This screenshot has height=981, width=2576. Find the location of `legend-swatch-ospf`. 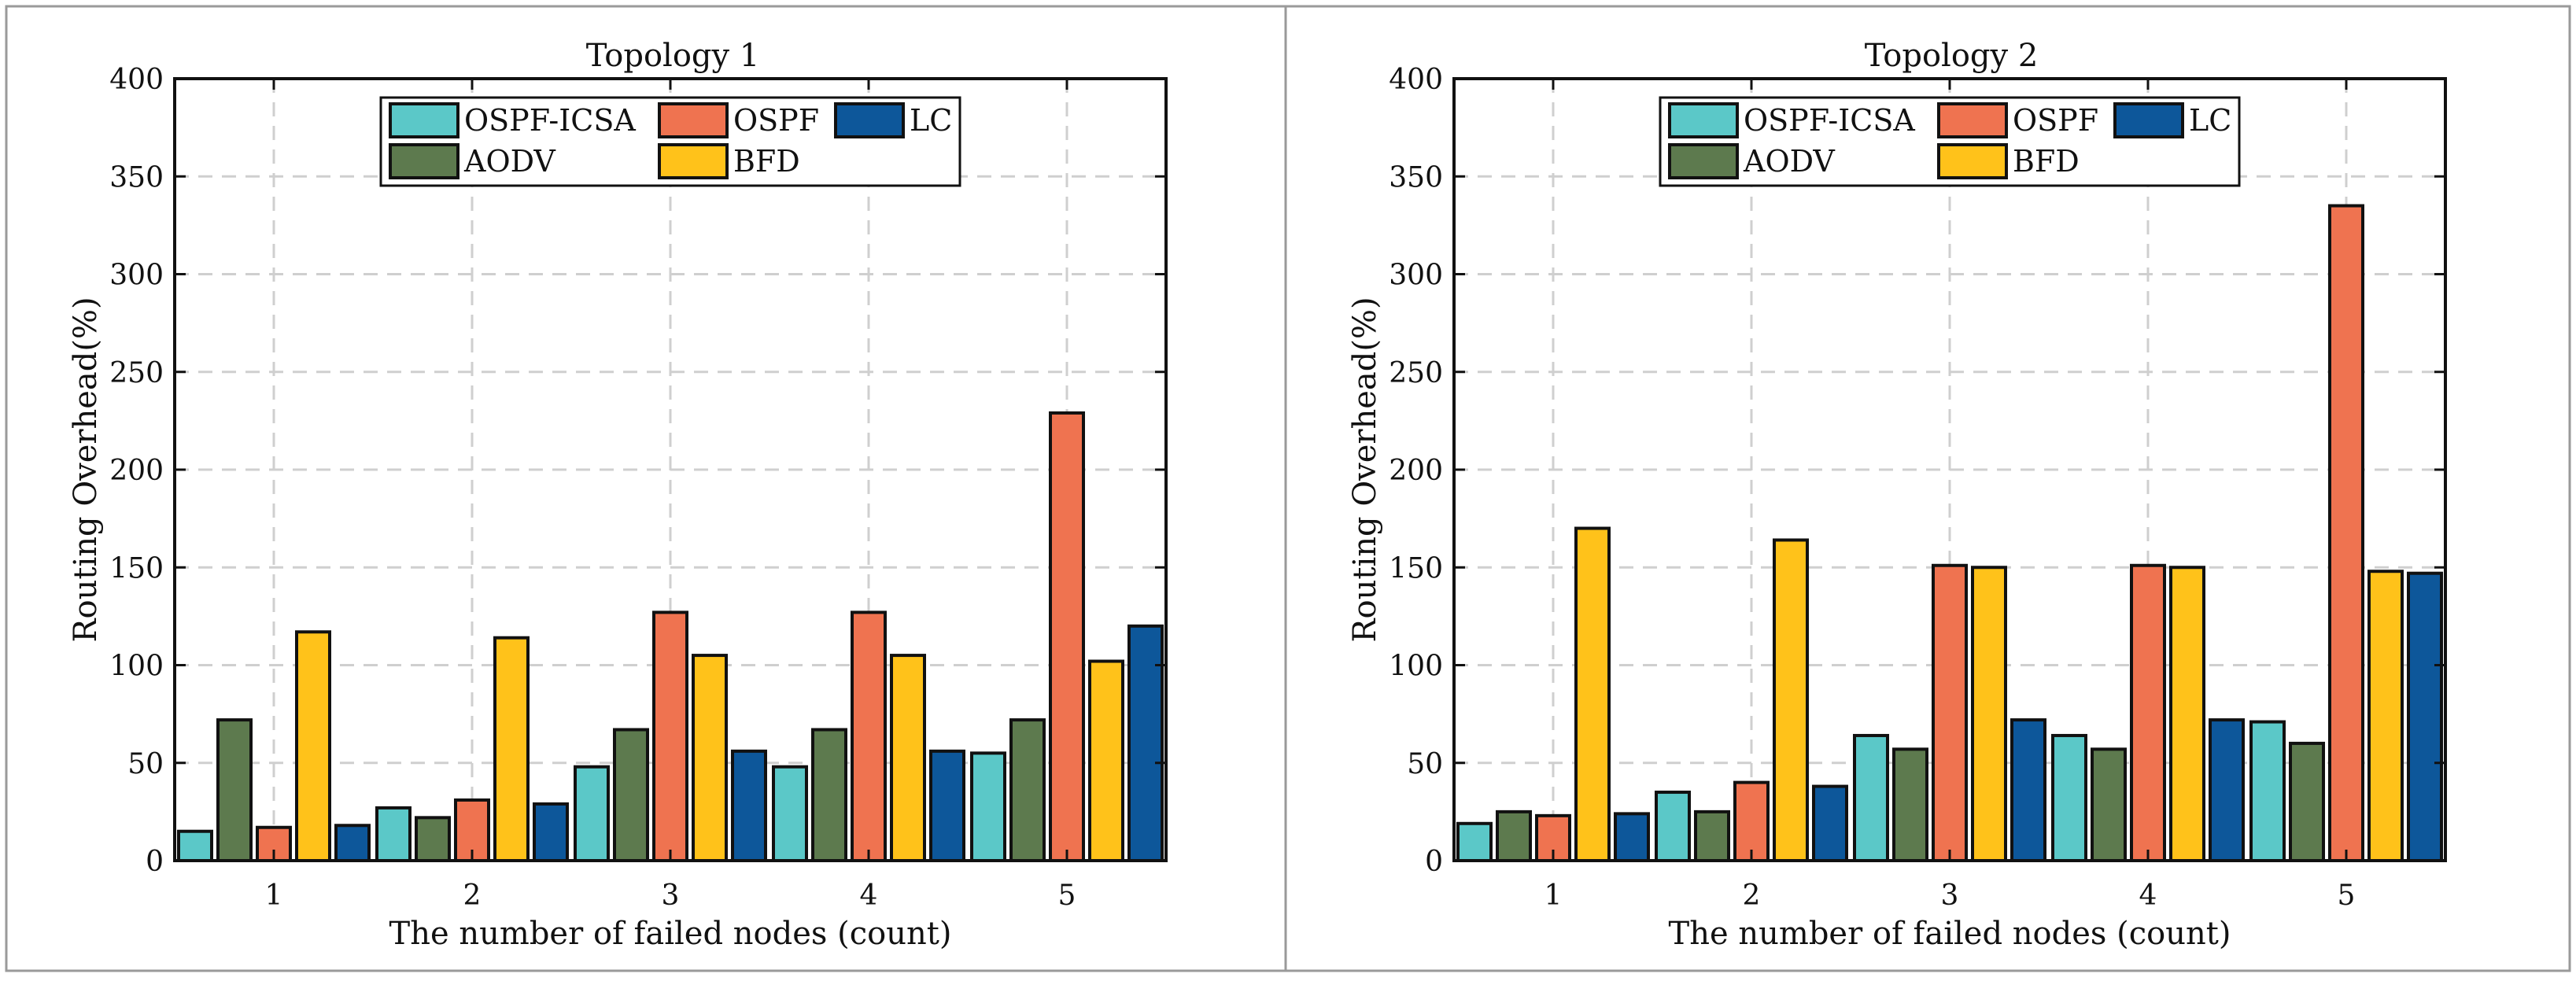

legend-swatch-ospf is located at coordinates (1973, 120).